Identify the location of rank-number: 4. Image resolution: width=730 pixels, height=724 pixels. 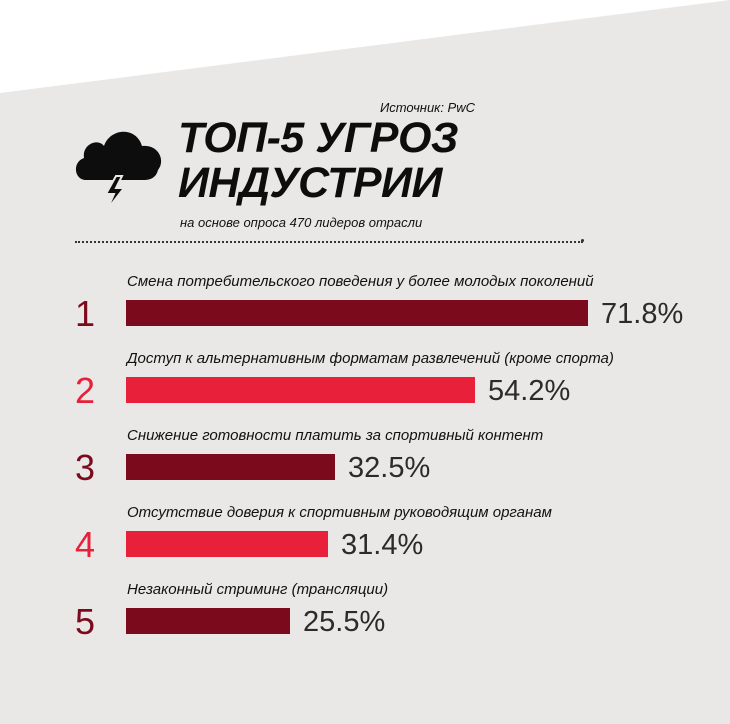
(85, 544).